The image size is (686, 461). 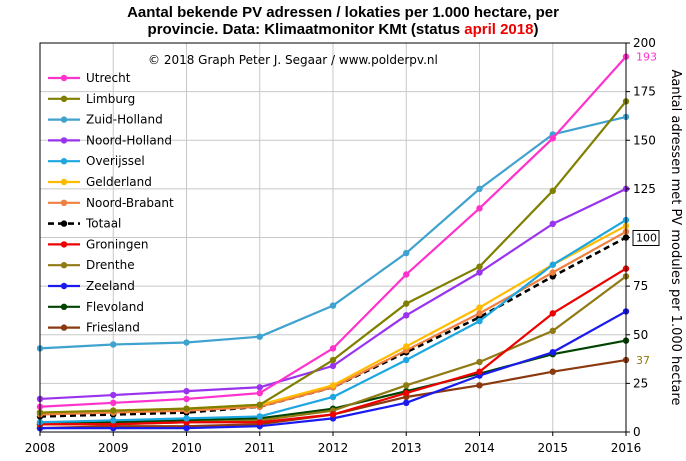 I want to click on point-groningen-2011, so click(x=259, y=422).